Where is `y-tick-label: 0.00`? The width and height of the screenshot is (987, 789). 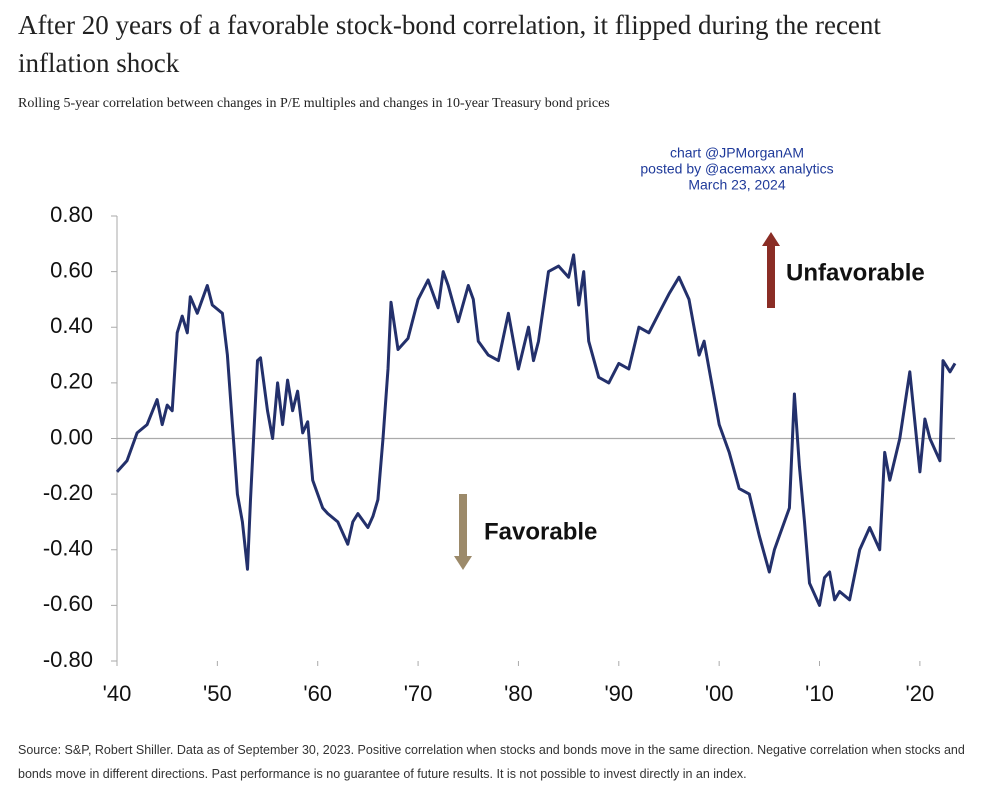
y-tick-label: 0.00 is located at coordinates (71, 436).